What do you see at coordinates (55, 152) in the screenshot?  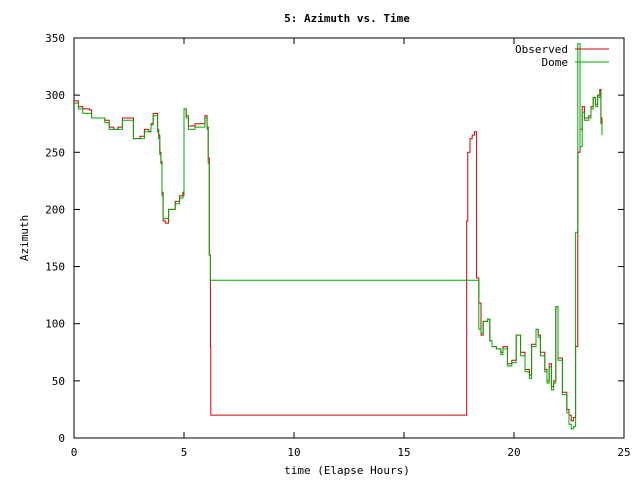 I see `y-tick-label: 250` at bounding box center [55, 152].